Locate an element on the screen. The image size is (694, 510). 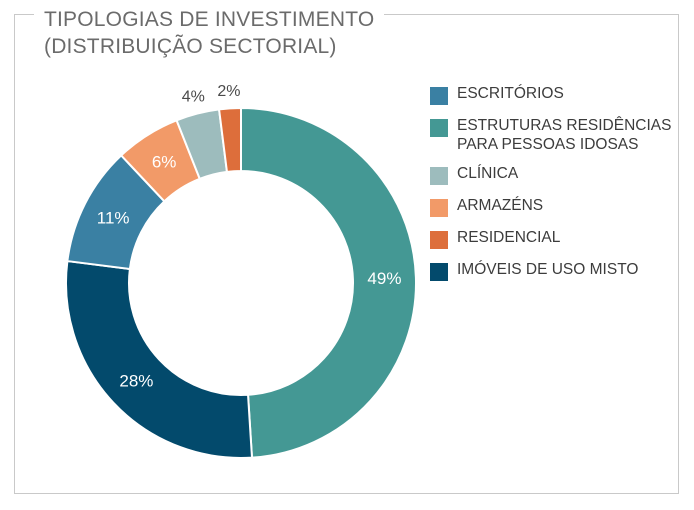
chart-title-line-1: TIPOLOGIAS DE INVESTIMENTO is located at coordinates (209, 19).